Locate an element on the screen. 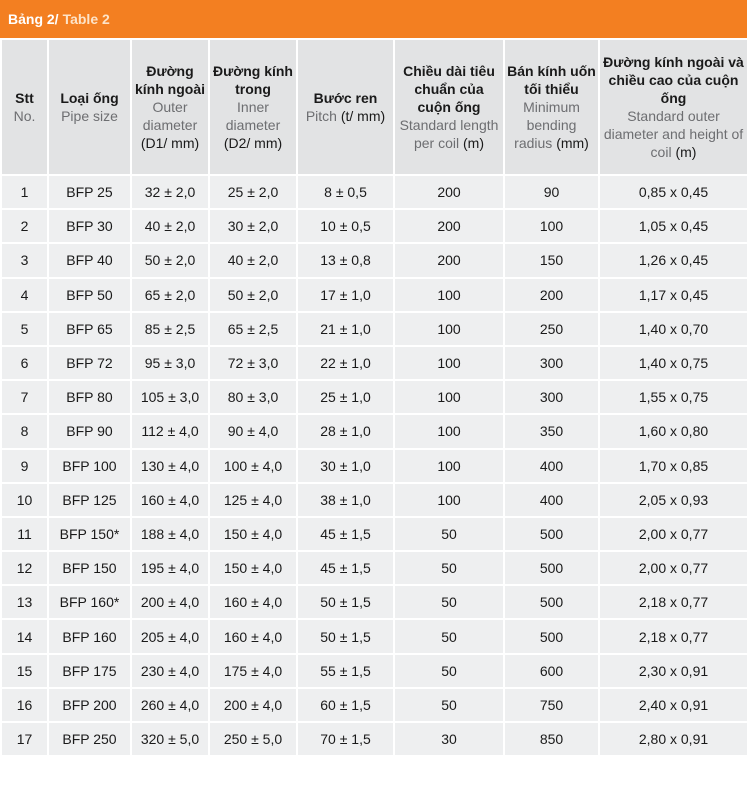 Image resolution: width=747 pixels, height=798 pixels. column-header: Stt No. is located at coordinates (24, 107).